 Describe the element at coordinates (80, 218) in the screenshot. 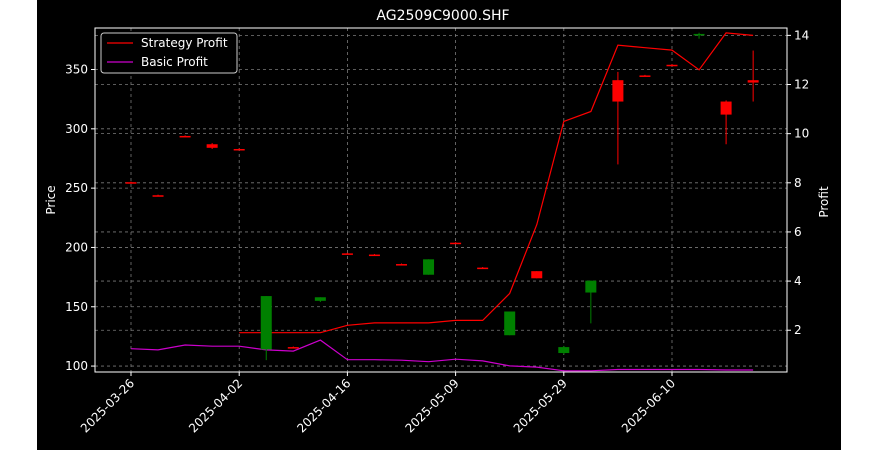

I see `left-axis: 100 150 200 250 300 350` at that location.